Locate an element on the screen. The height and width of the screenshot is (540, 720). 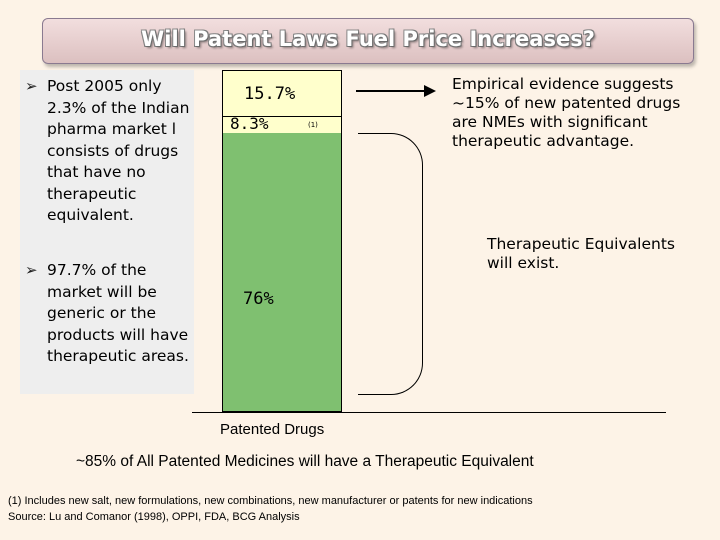
slide-title: Will Patent Laws Fuel Price Increases? is located at coordinates (368, 39).